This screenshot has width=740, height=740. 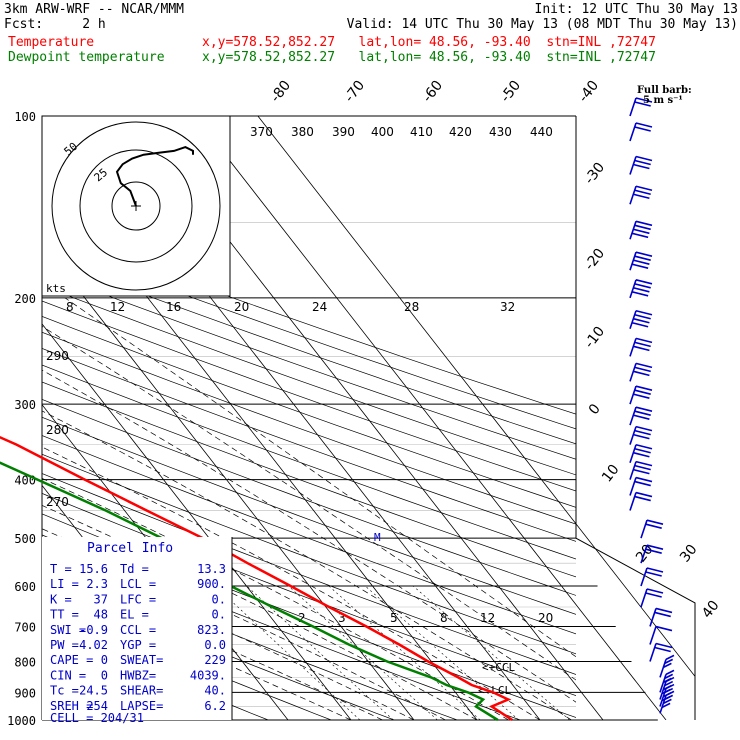 I want to click on theta-side-label: 290, so click(x=57, y=356).